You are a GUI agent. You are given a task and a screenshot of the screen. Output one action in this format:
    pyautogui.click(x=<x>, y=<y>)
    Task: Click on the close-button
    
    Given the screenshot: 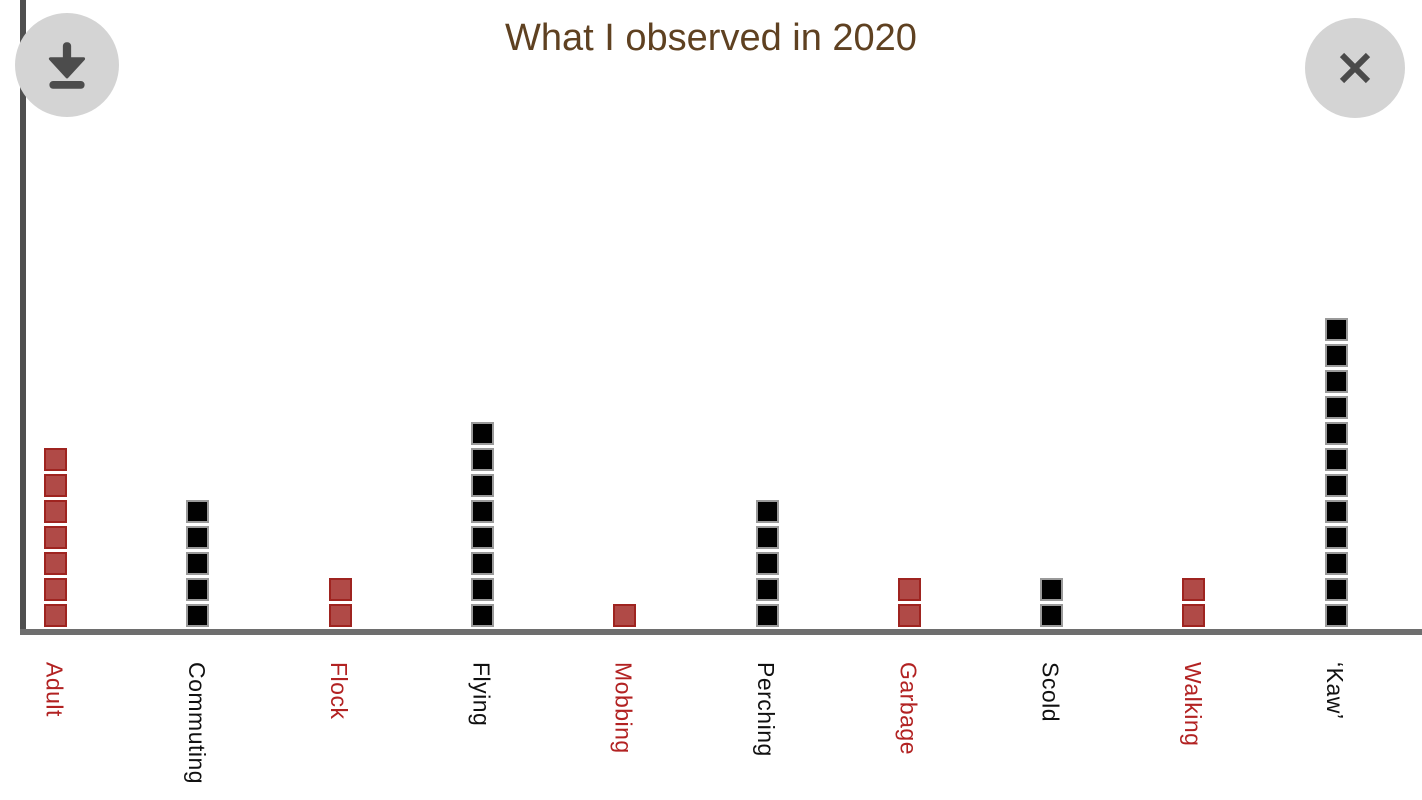 What is the action you would take?
    pyautogui.click(x=1355, y=68)
    